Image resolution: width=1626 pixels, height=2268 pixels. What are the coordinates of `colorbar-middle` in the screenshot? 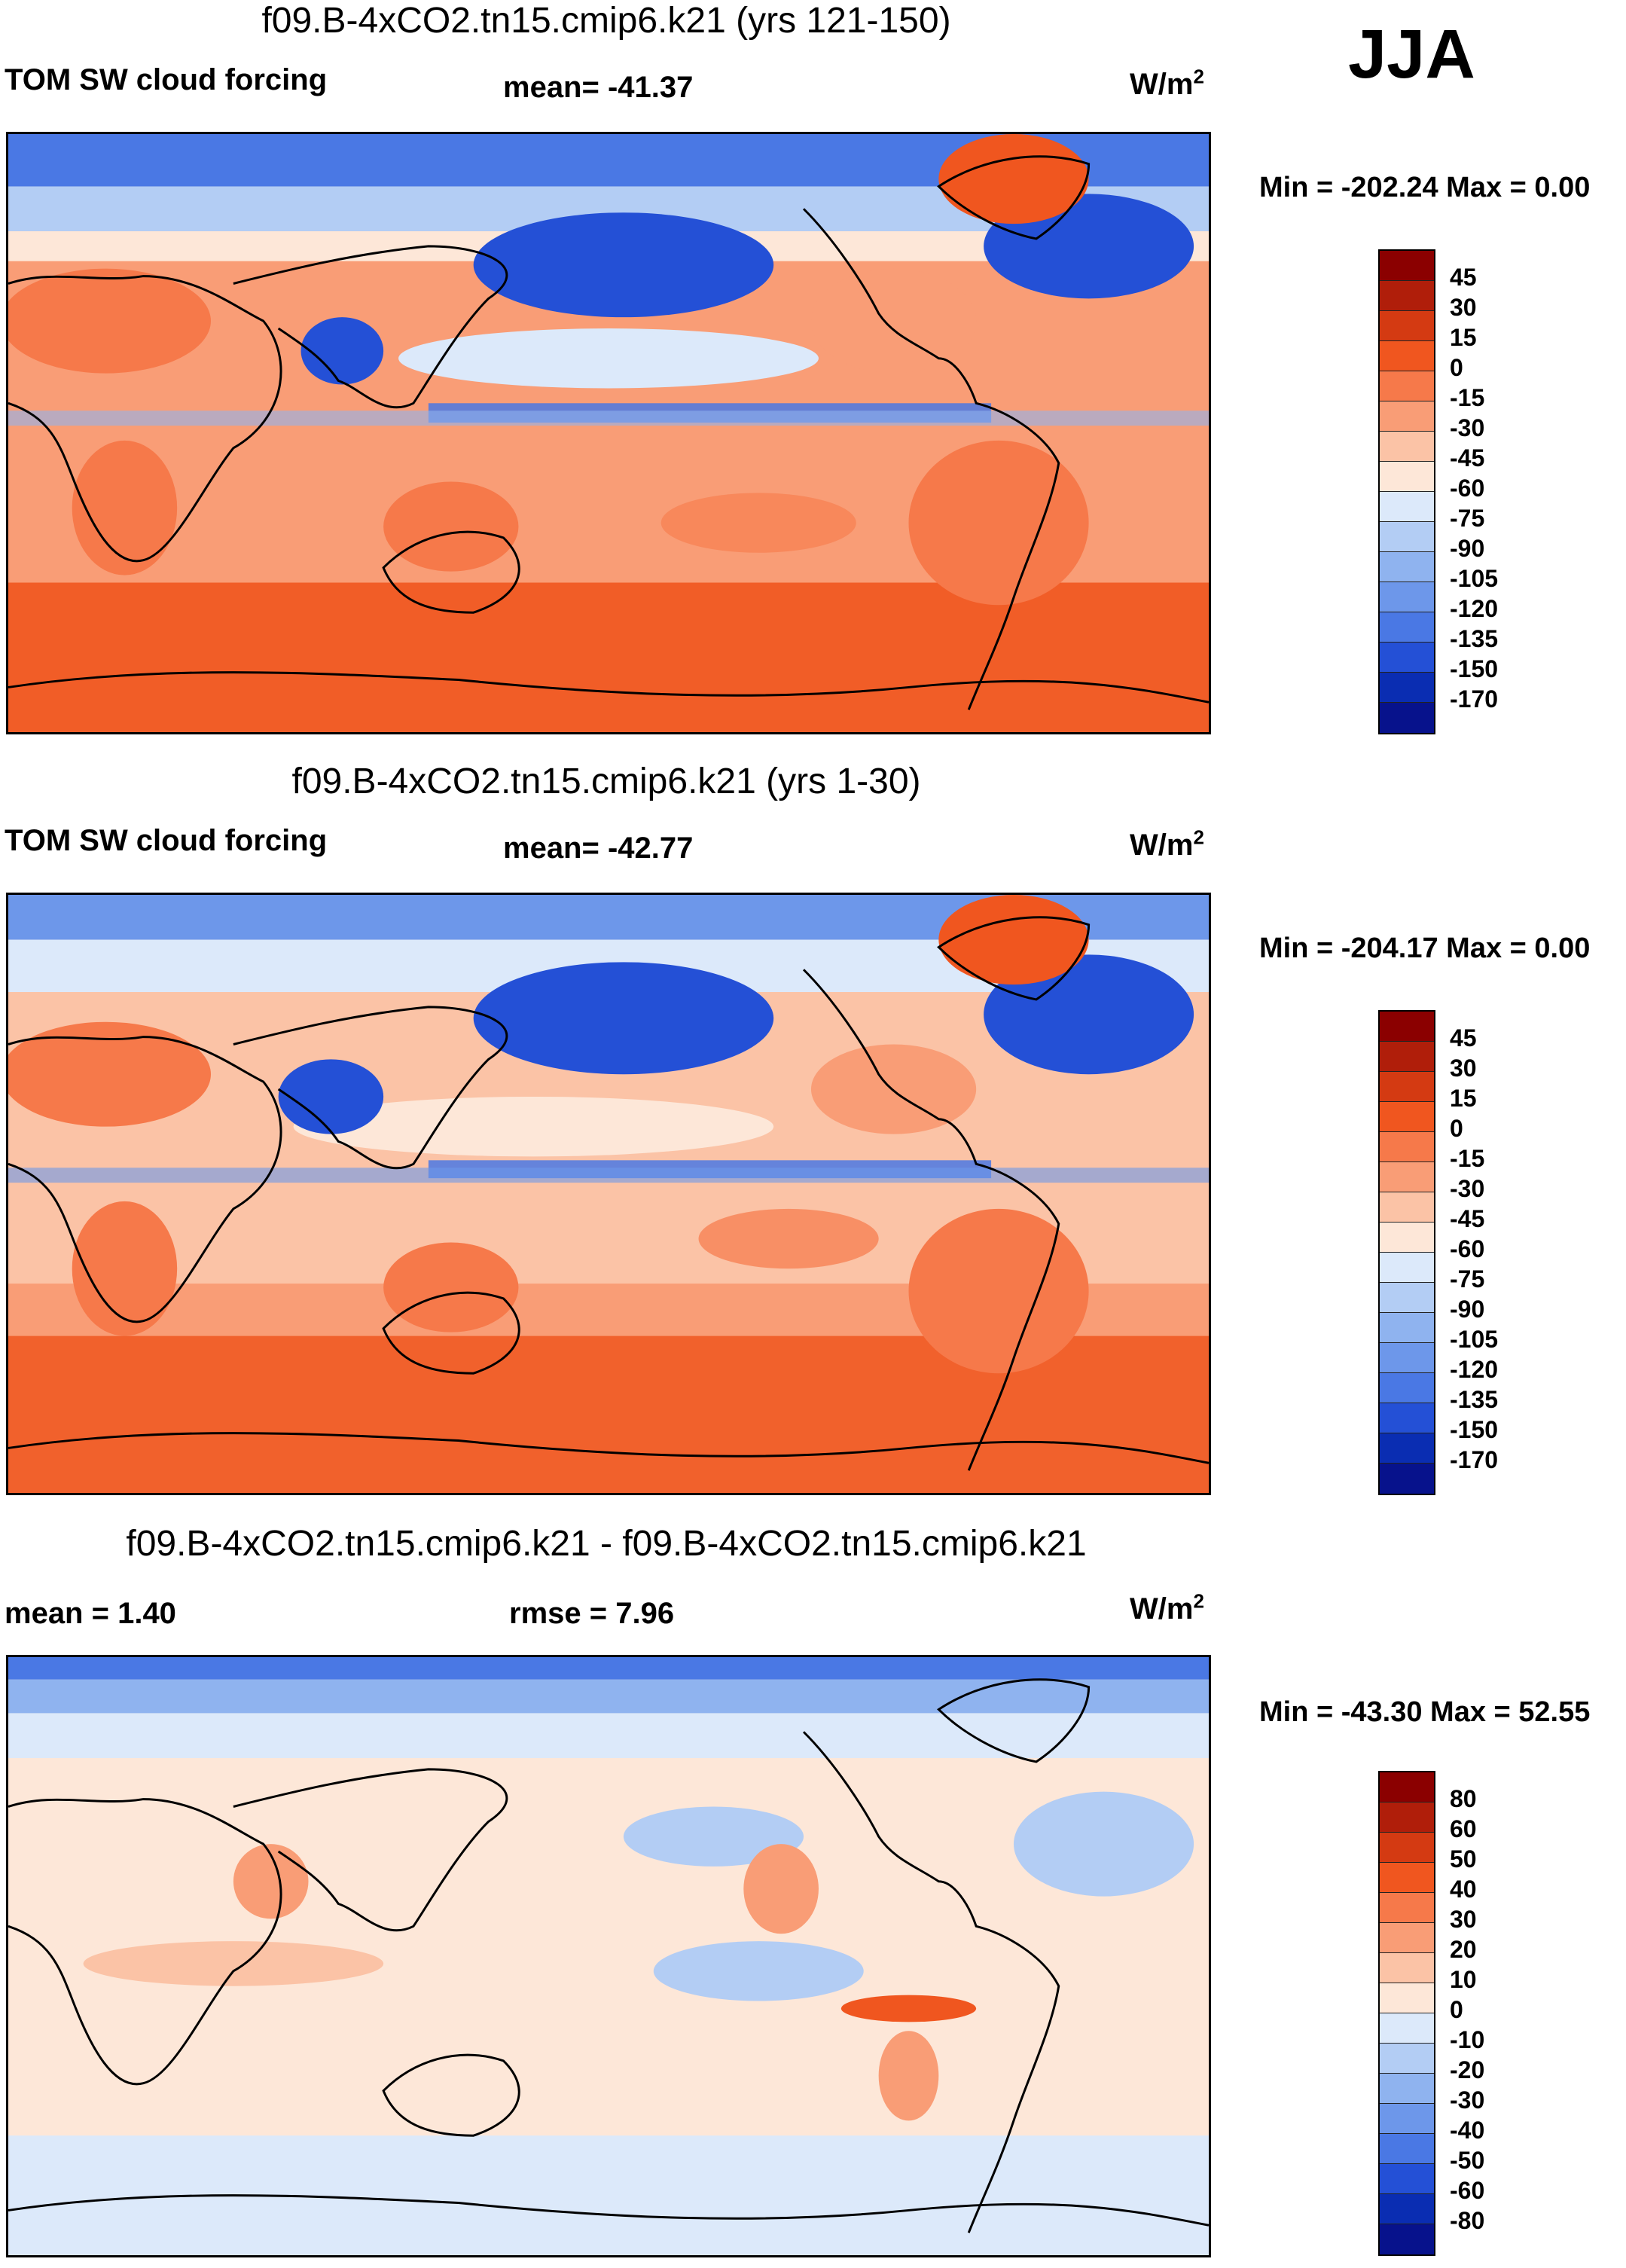 It's located at (1406, 1253).